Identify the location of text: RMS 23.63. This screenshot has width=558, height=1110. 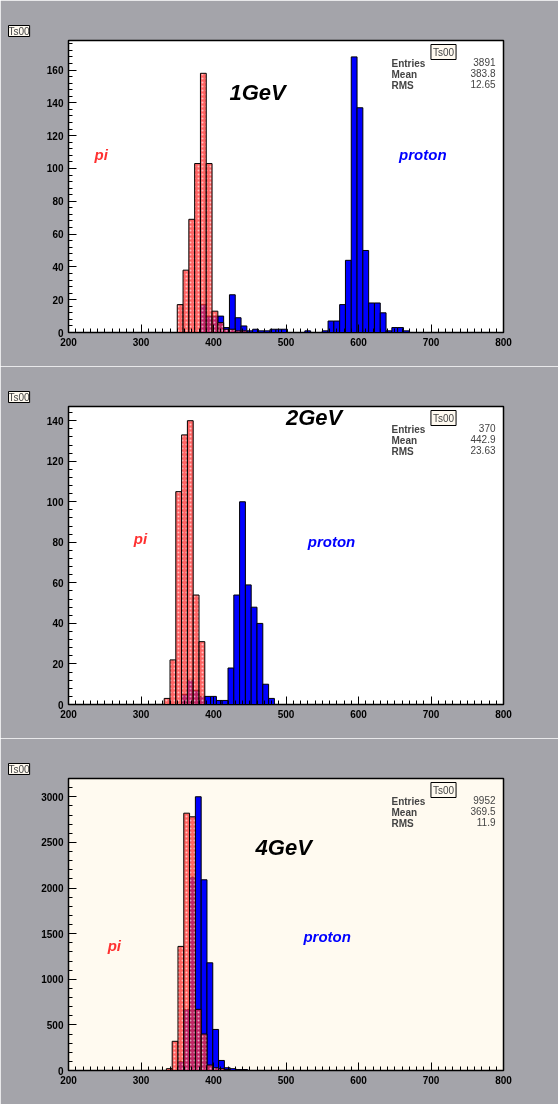
(443, 450).